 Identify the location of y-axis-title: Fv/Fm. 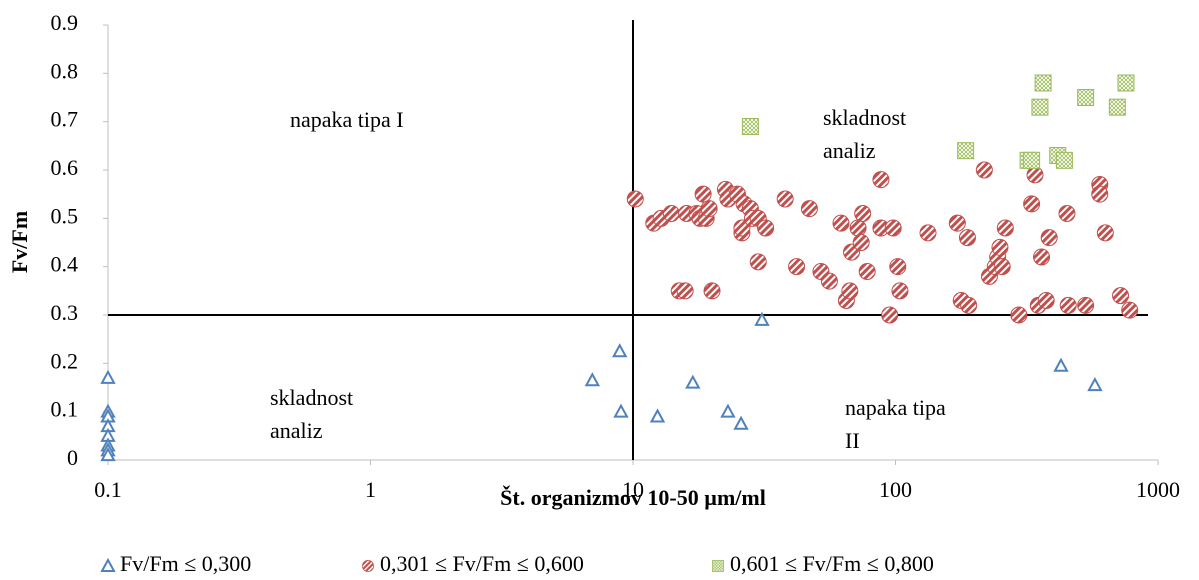
(19, 242).